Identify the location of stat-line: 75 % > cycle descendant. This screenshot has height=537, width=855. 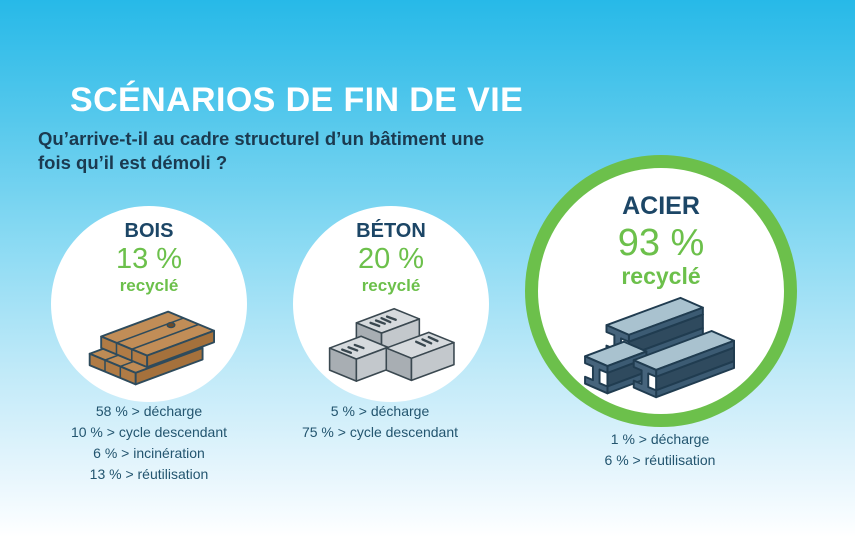
(380, 432).